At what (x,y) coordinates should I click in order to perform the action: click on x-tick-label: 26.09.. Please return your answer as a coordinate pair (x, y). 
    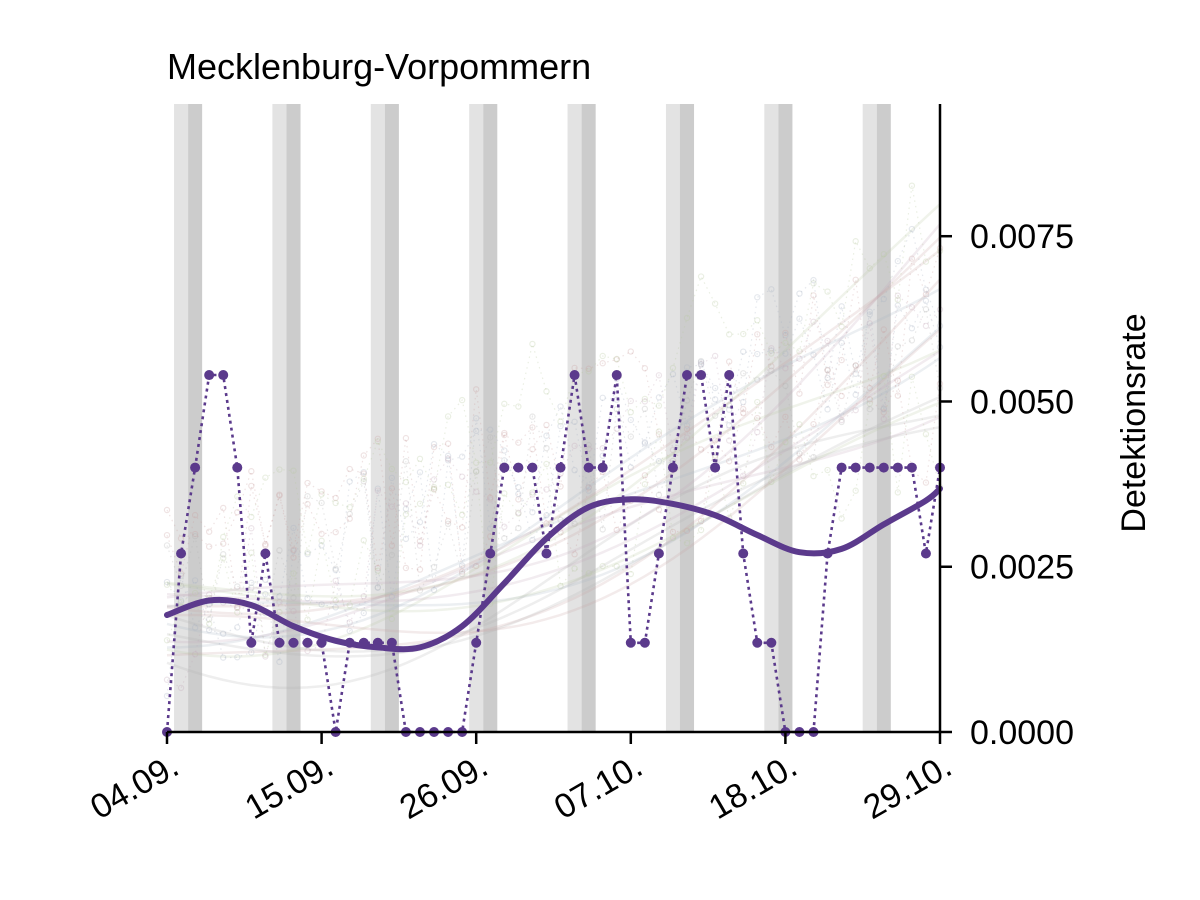
    Looking at the image, I should click on (443, 787).